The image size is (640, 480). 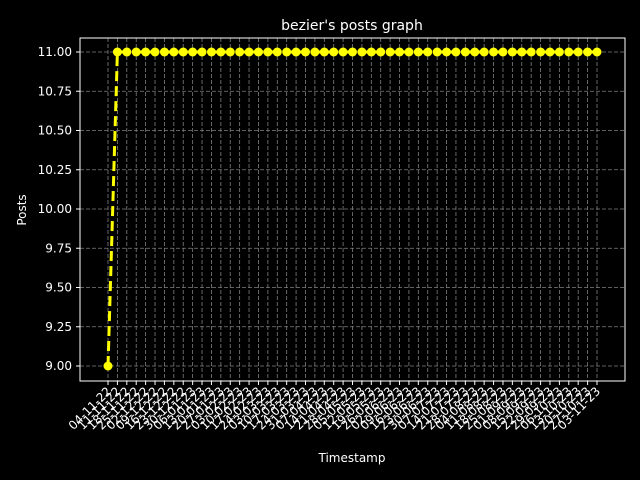 What do you see at coordinates (22, 209) in the screenshot?
I see `y-axis-label: Posts` at bounding box center [22, 209].